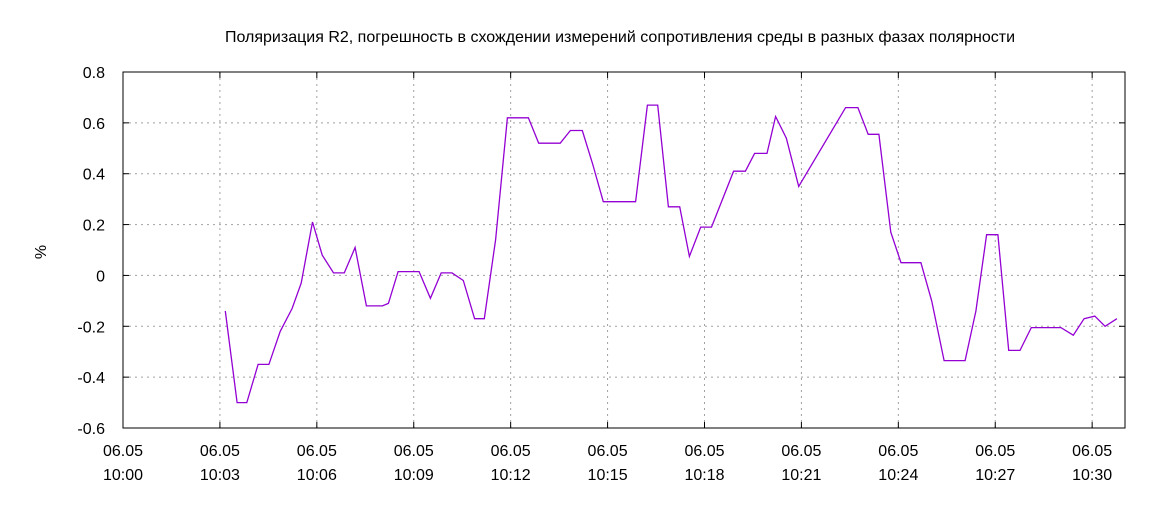 The height and width of the screenshot is (512, 1158). Describe the element at coordinates (317, 475) in the screenshot. I see `x-tick-time: 10:06` at that location.